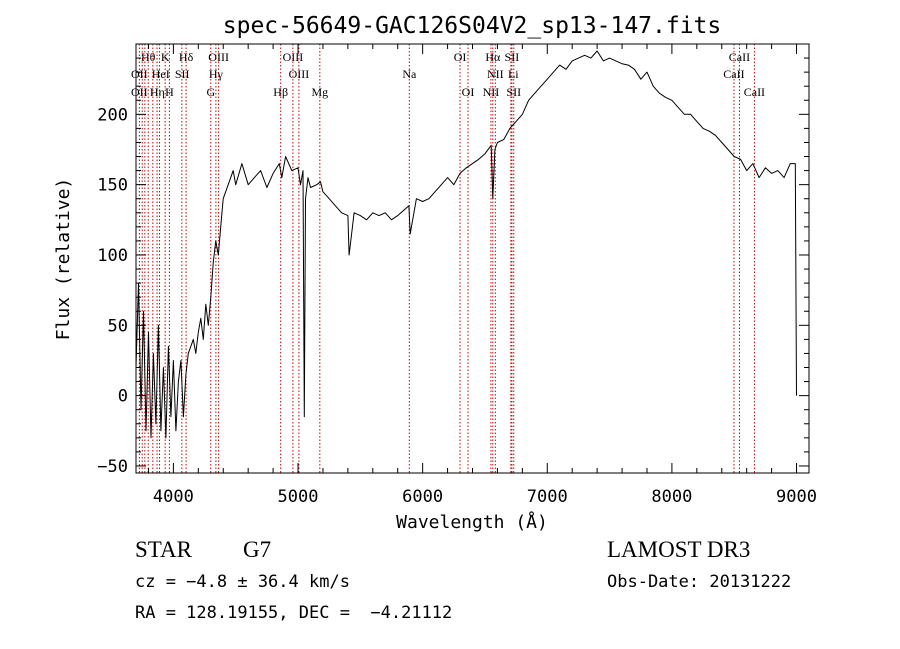 The height and width of the screenshot is (649, 900). I want to click on y-tick-label: 50, so click(118, 326).